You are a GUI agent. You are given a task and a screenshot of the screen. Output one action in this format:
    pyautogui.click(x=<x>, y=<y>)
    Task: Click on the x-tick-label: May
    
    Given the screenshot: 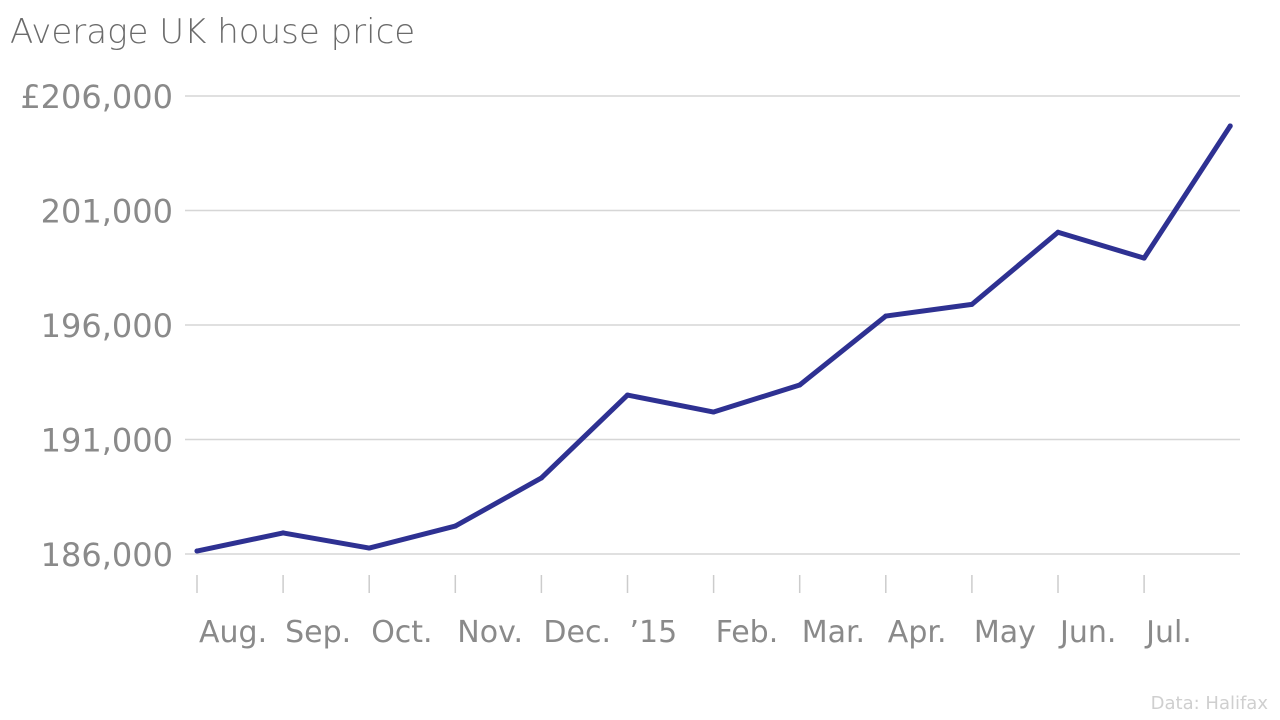 What is the action you would take?
    pyautogui.click(x=1005, y=632)
    